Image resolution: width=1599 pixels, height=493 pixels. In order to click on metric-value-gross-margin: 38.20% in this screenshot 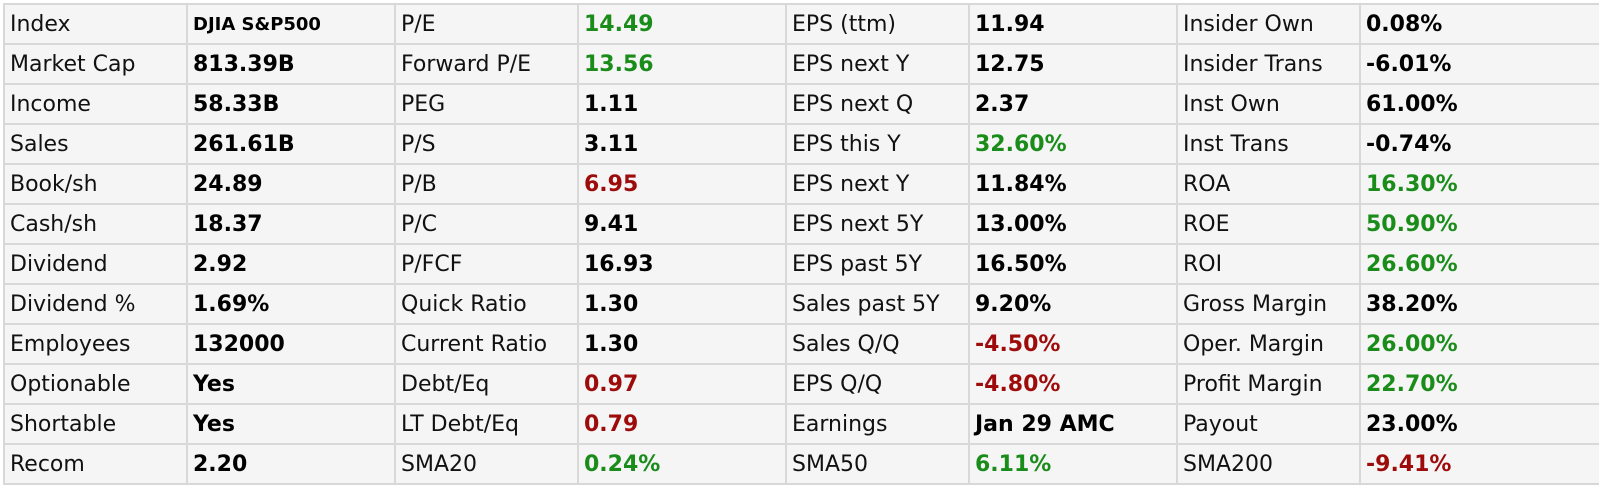, I will do `click(1479, 304)`.